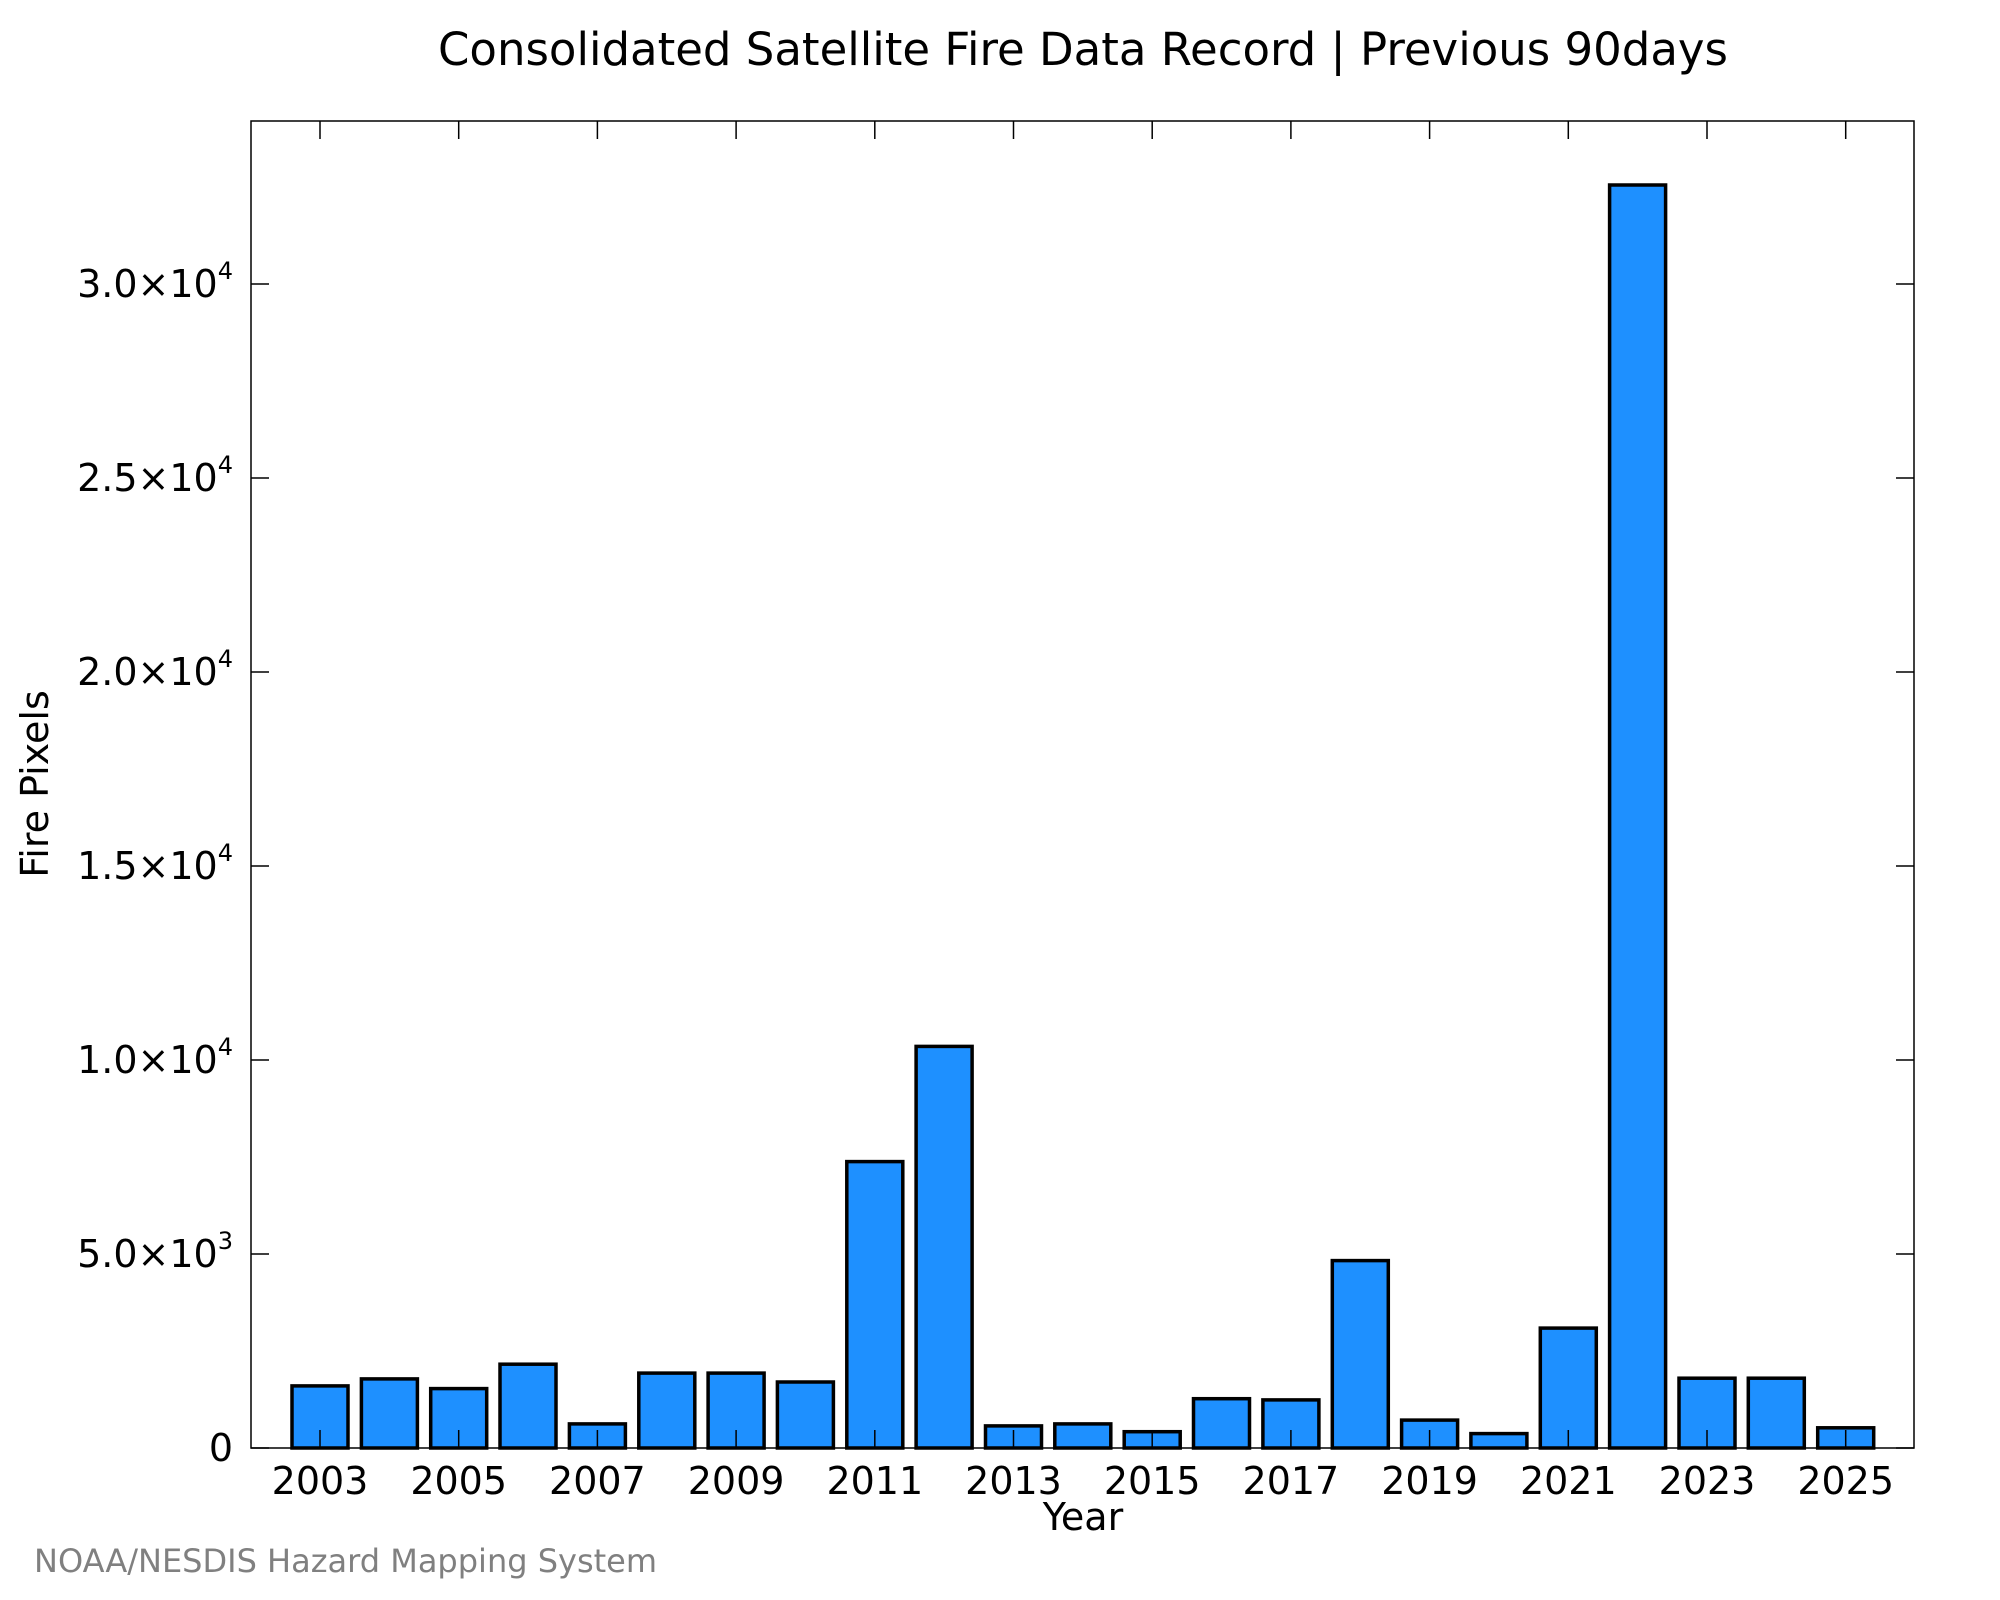 The height and width of the screenshot is (1600, 2000). I want to click on x-tick-label-2007: 2007, so click(597, 1481).